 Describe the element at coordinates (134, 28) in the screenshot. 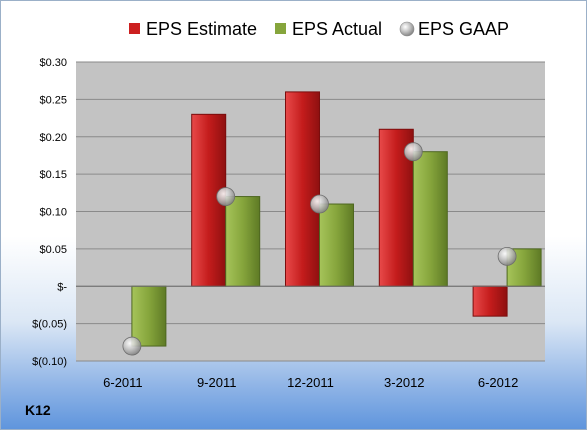

I see `legend-eps-estimate-swatch` at that location.